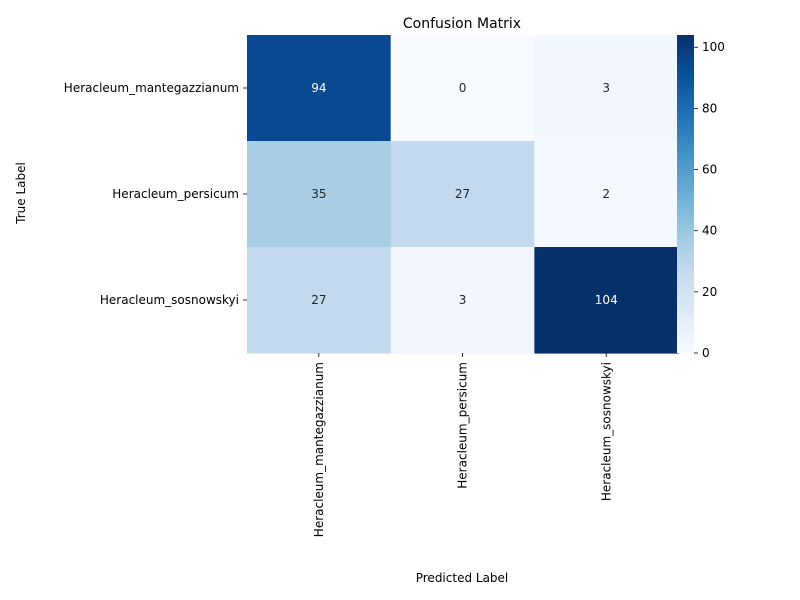 Image resolution: width=800 pixels, height=600 pixels. What do you see at coordinates (175, 194) in the screenshot?
I see `y-tick-label: Heracleum_persicum` at bounding box center [175, 194].